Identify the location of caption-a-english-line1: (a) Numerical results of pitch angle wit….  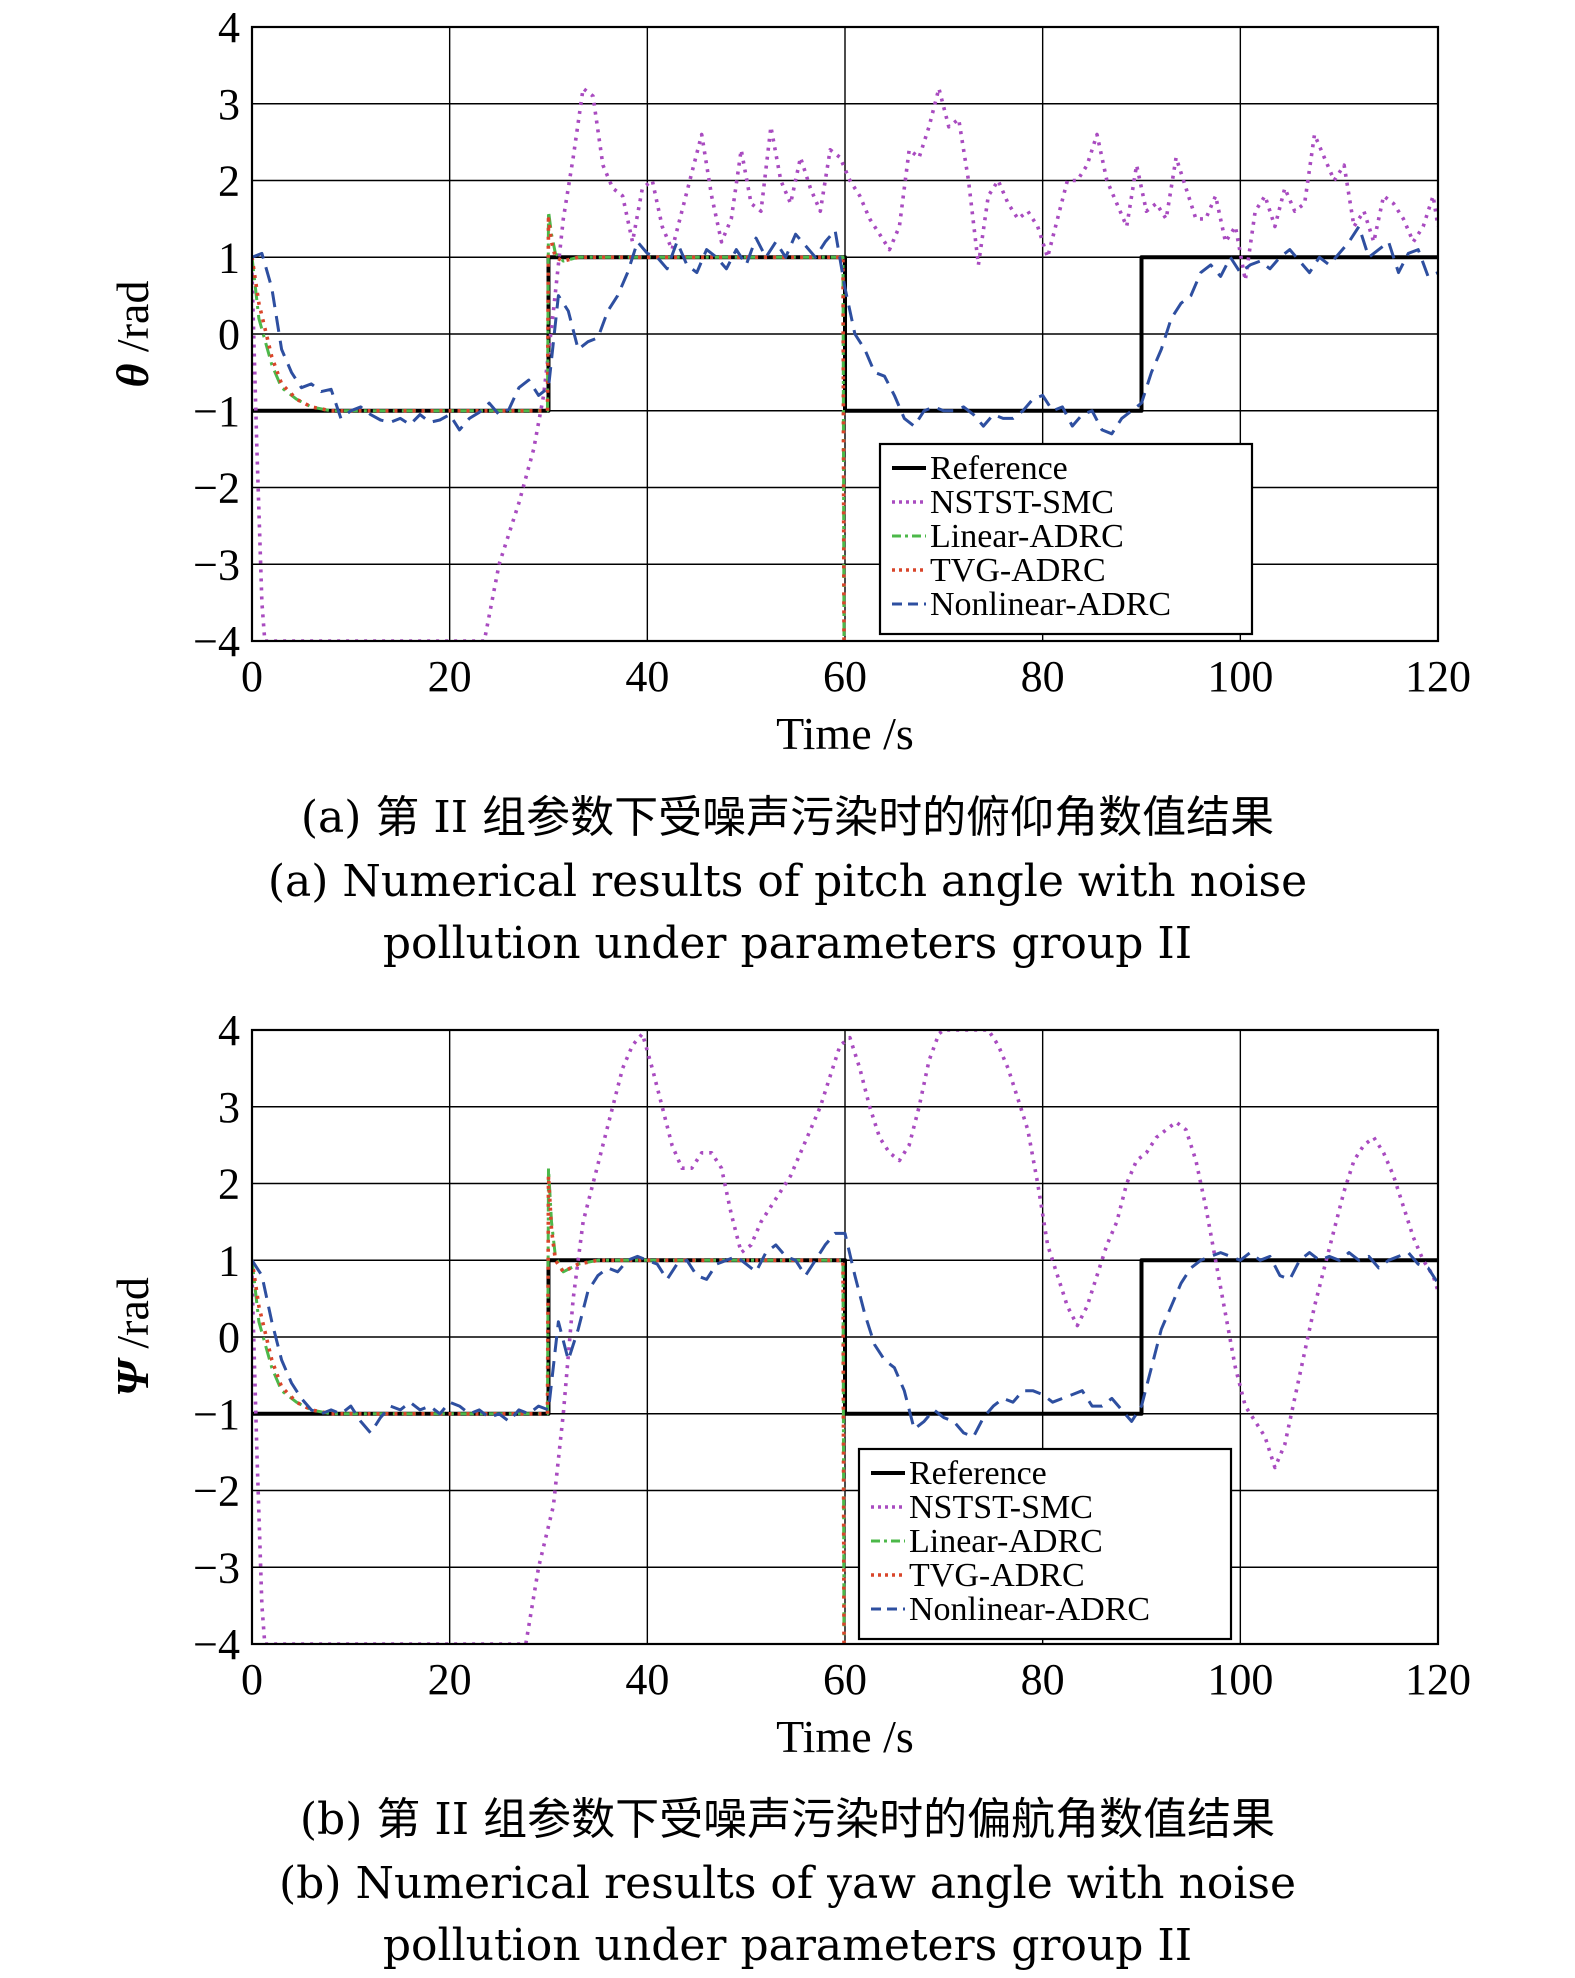
(787, 881).